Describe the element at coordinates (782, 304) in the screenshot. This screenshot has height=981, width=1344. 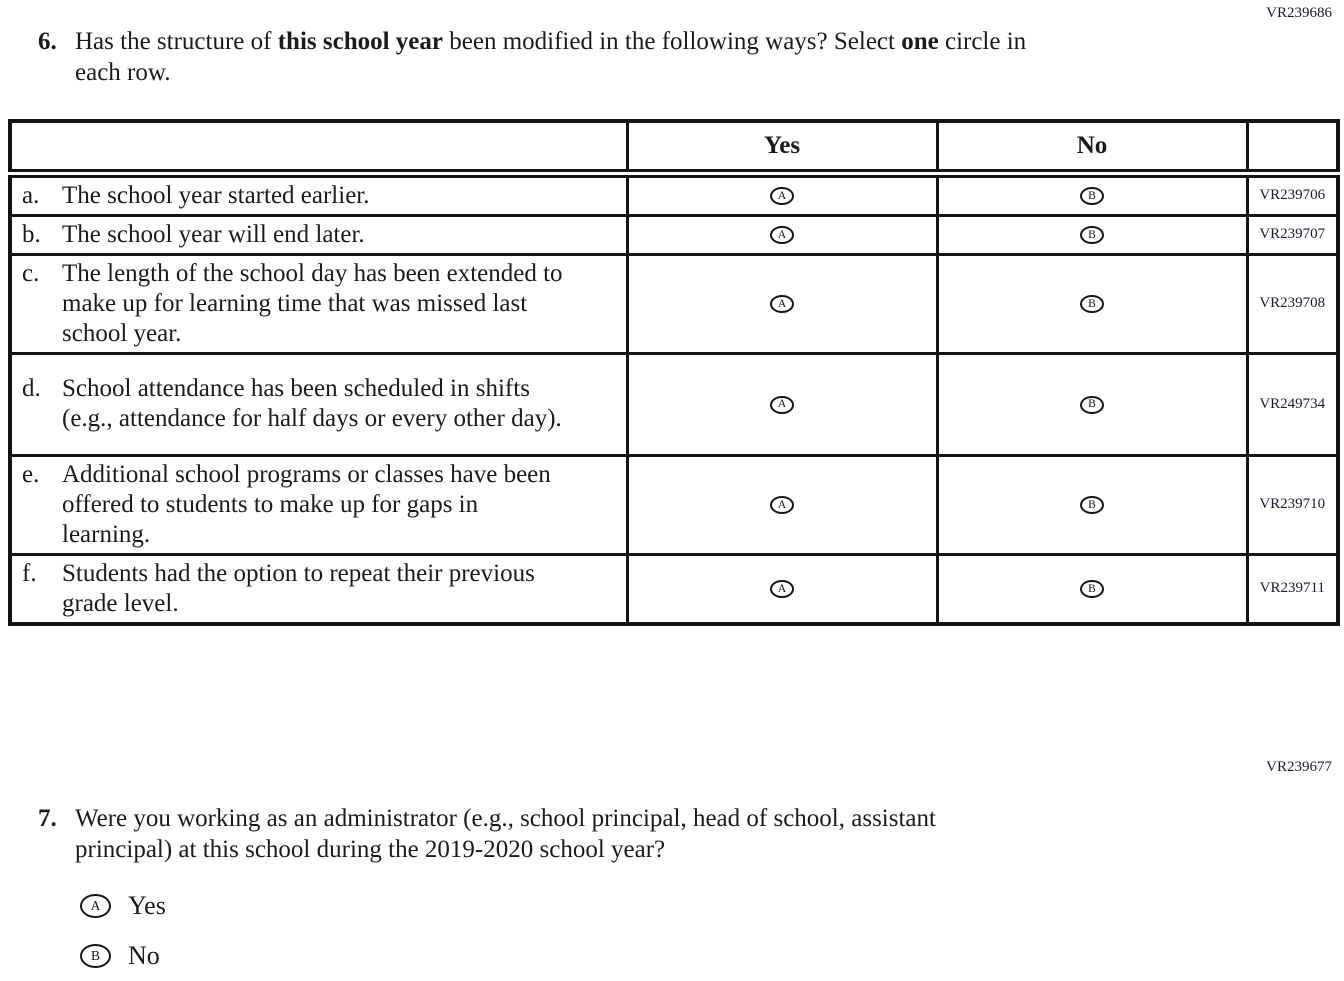
I see `row-c-yes-bubble: A` at that location.